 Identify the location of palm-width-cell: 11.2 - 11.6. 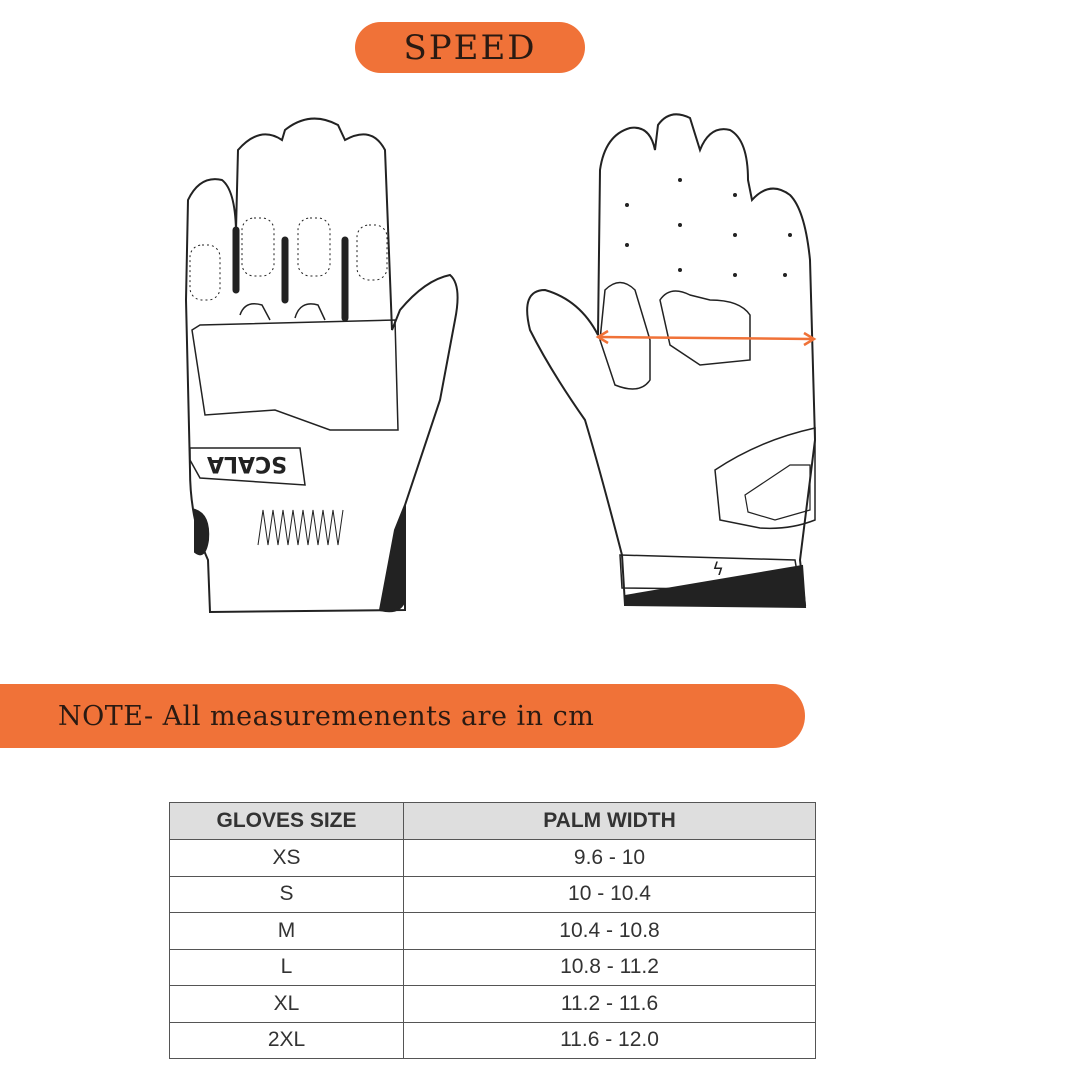
(609, 1004).